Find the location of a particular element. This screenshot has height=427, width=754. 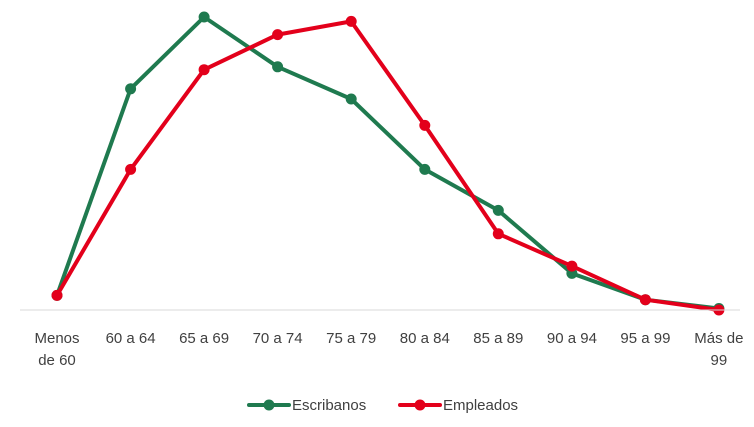

x-tick-label-line: 85 a 89 is located at coordinates (498, 338).